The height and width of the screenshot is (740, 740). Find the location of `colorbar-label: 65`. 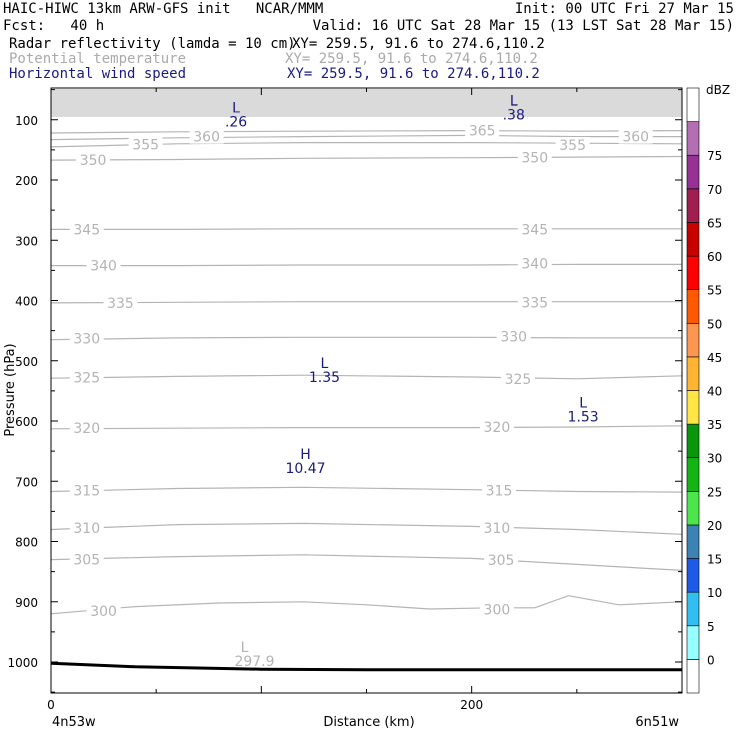

colorbar-label: 65 is located at coordinates (714, 223).